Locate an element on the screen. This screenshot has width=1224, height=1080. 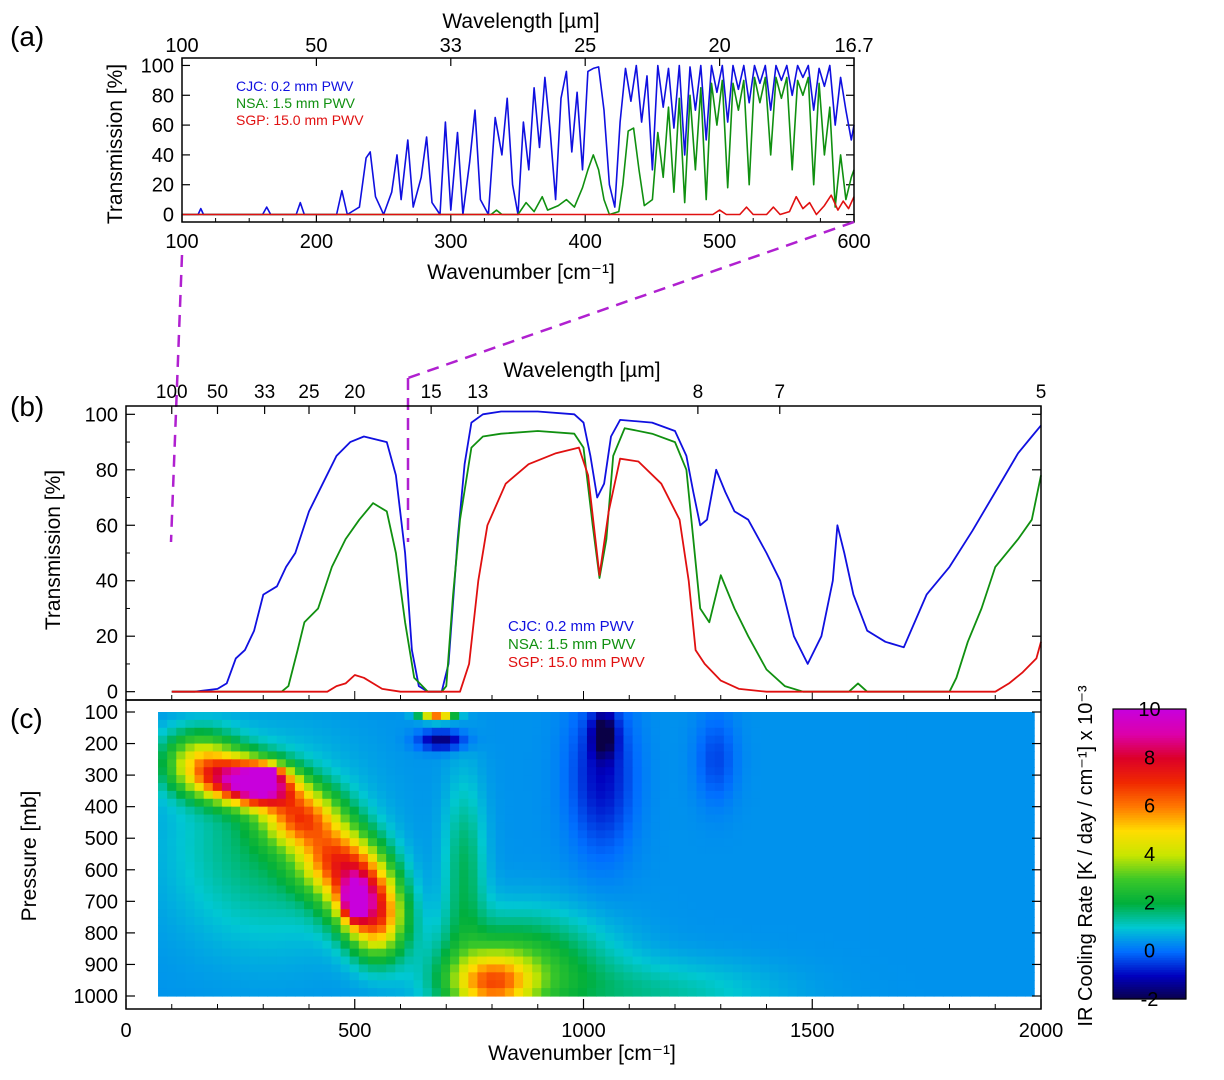
panel-b-y-tick-label: 40 is located at coordinates (107, 582).